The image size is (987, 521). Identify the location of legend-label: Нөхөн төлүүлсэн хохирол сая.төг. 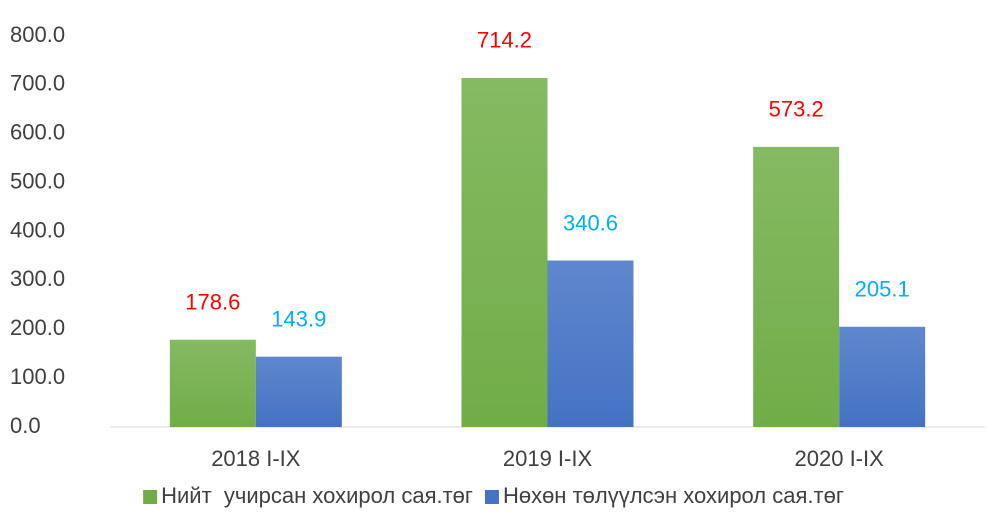
(673, 495).